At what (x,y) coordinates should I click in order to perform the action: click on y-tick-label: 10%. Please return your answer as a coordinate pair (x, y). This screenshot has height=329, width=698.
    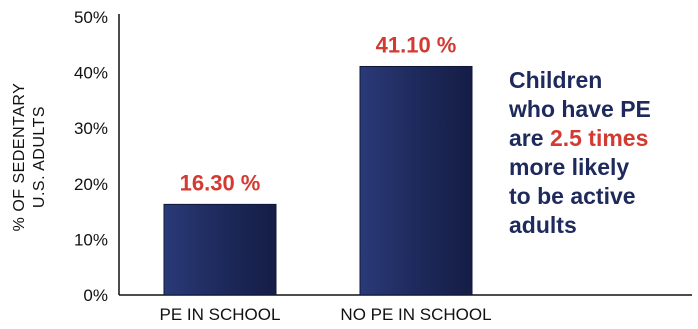
    Looking at the image, I should click on (91, 239).